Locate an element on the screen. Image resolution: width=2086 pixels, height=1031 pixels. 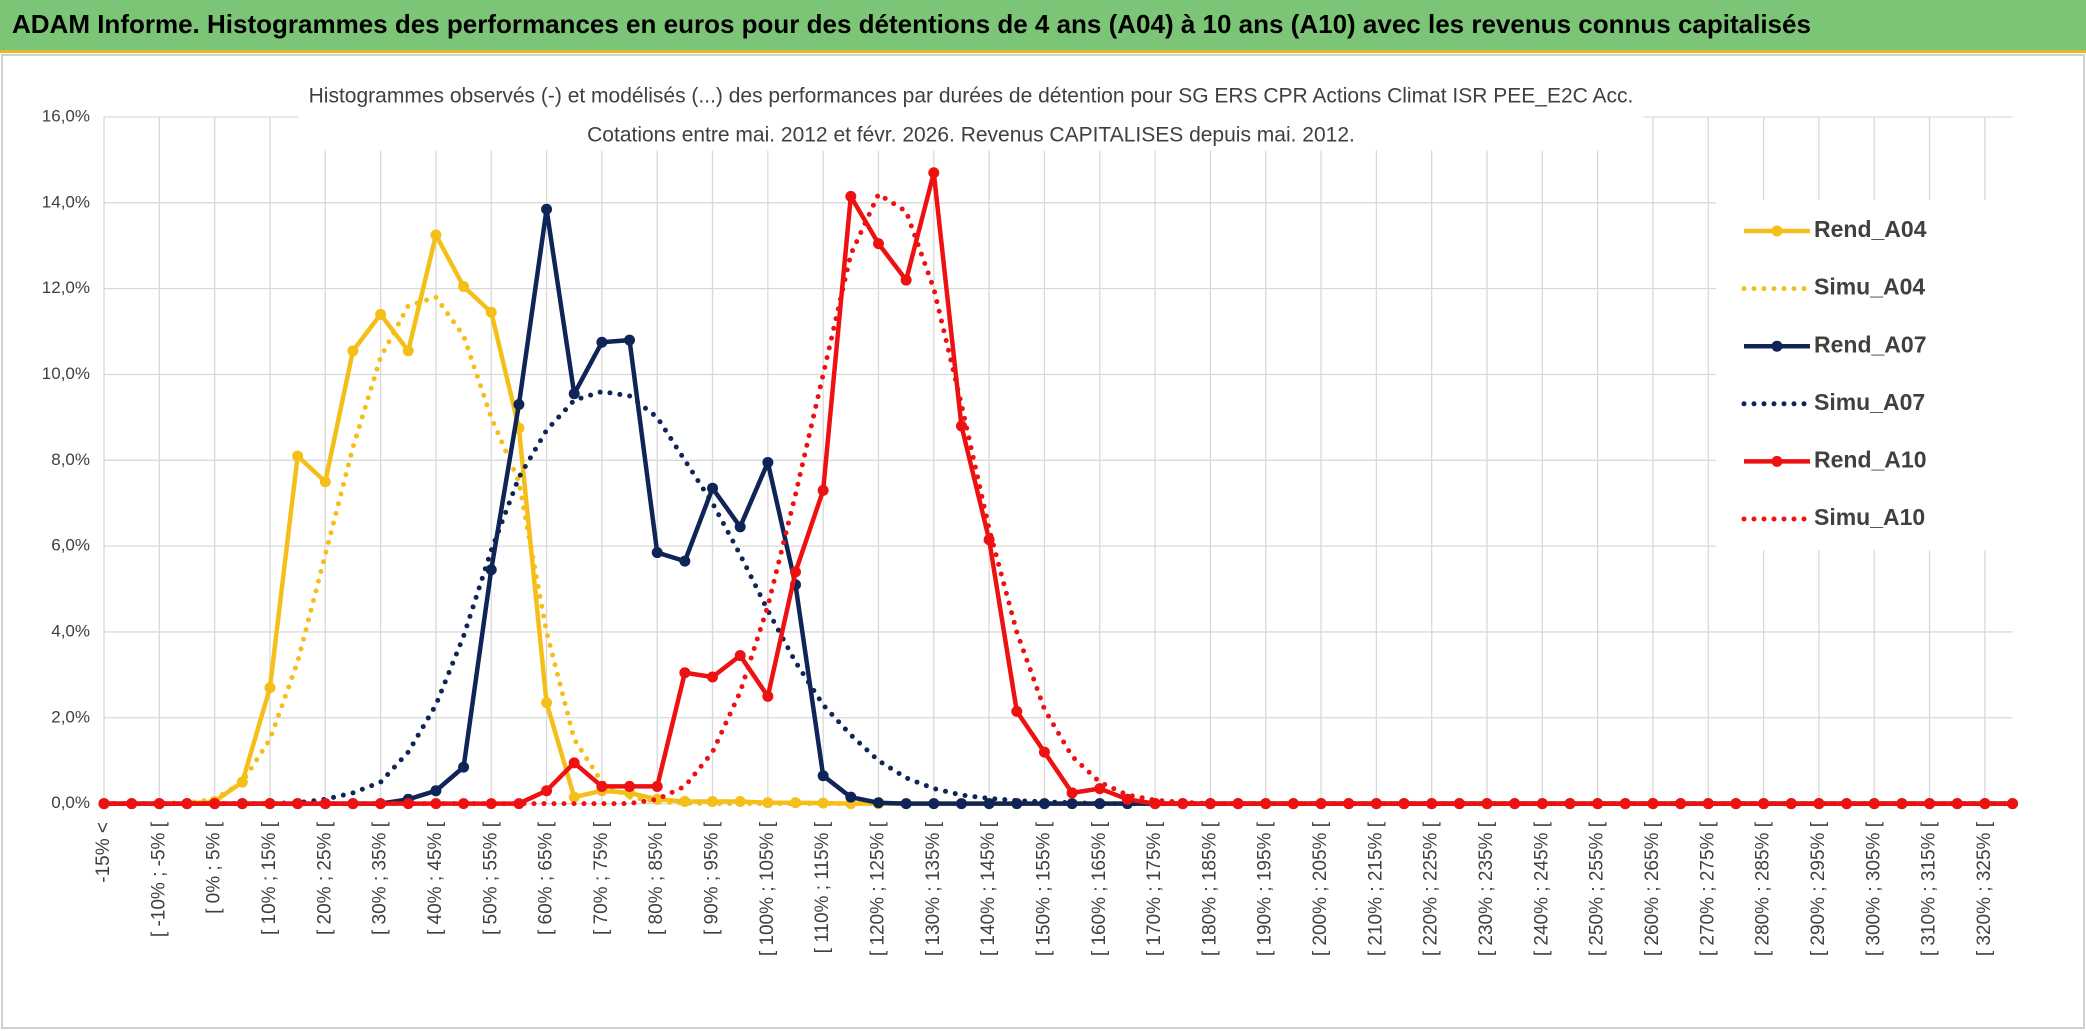
x-tick-label: [ 30% ; 35% [ is located at coordinates (380, 878).